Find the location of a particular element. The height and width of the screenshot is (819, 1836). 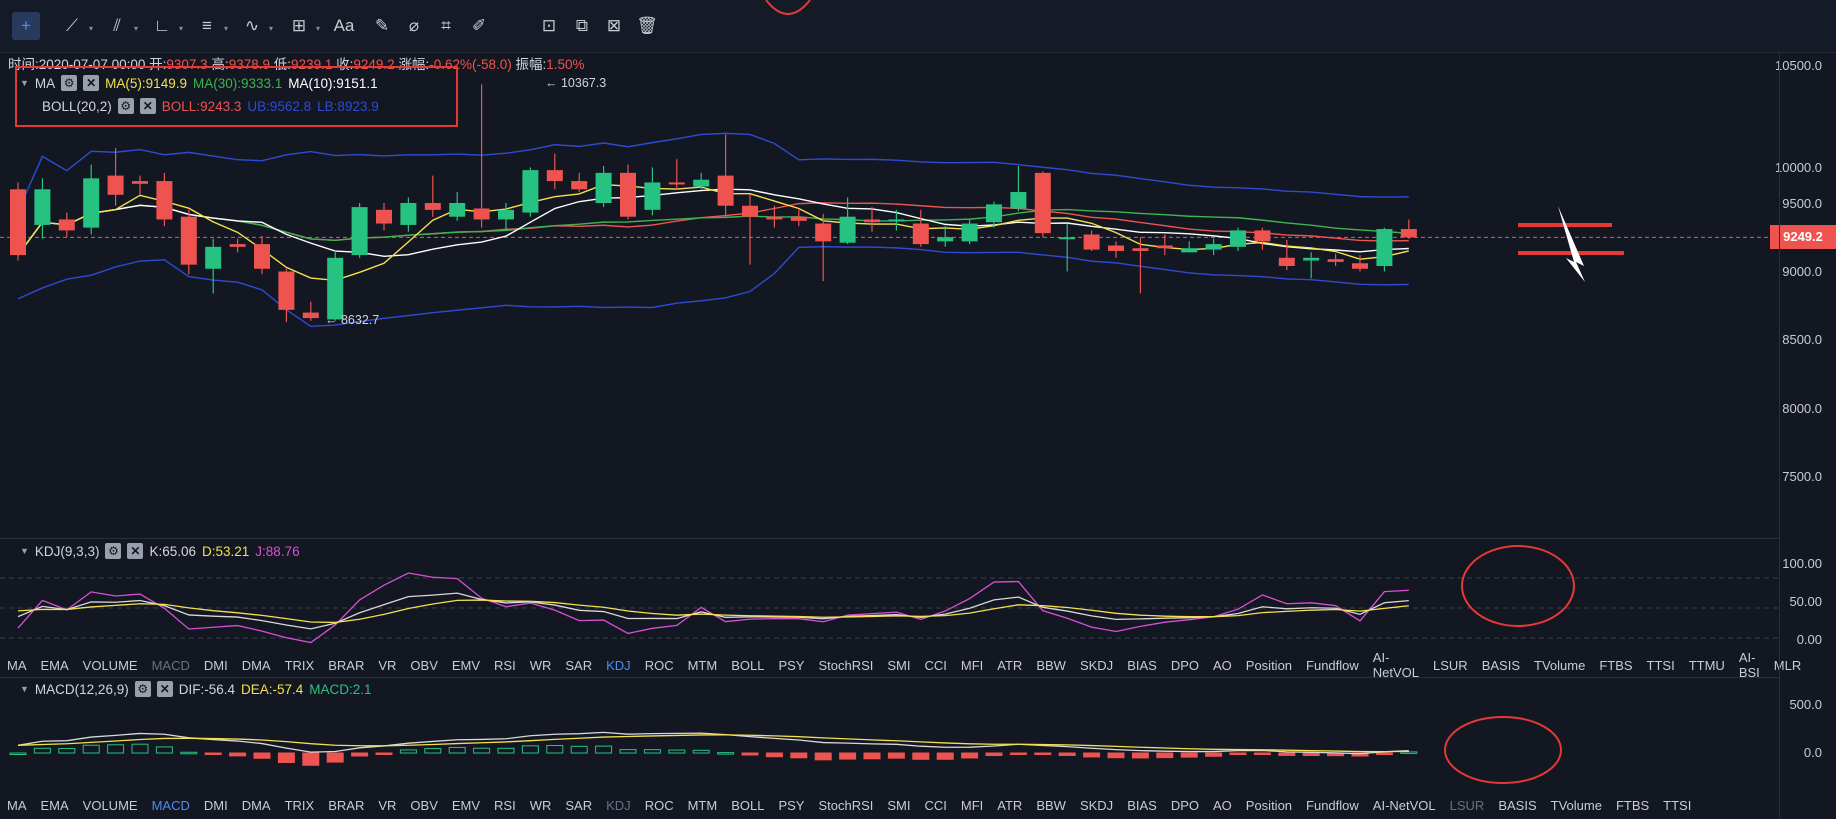

crosshair-icon: + is located at coordinates (26, 26).